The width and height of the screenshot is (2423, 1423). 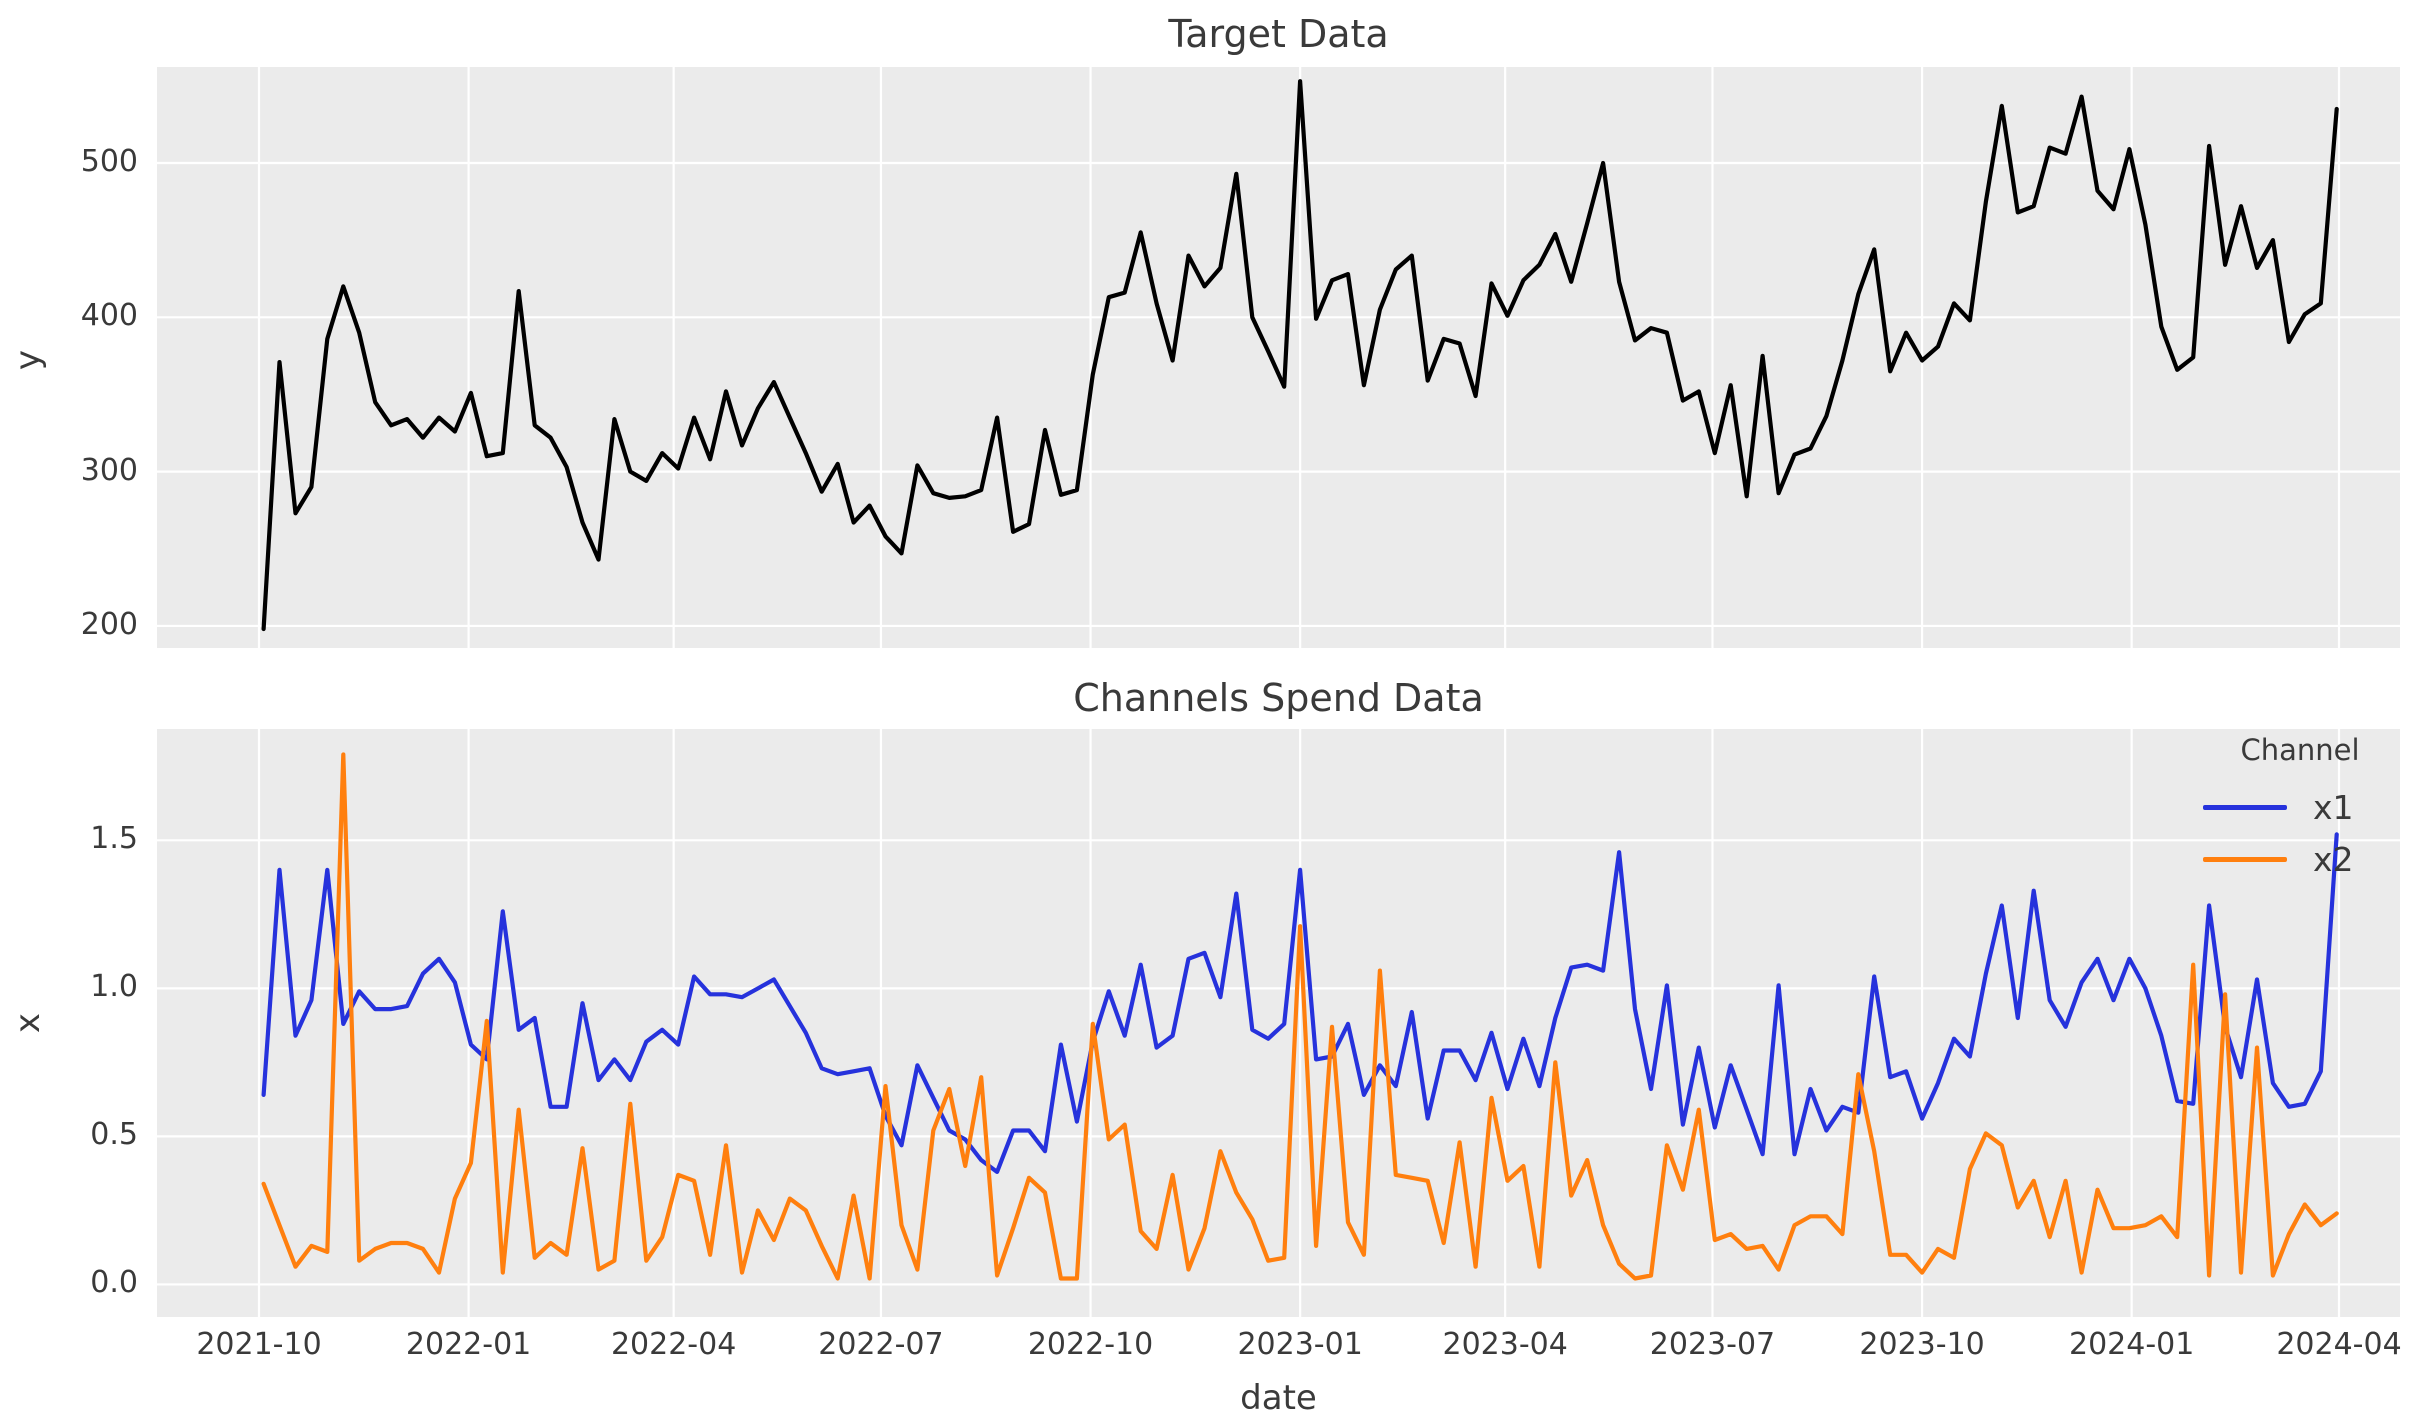 I want to click on y-tick-label-0.0: 0.0, so click(x=114, y=1283).